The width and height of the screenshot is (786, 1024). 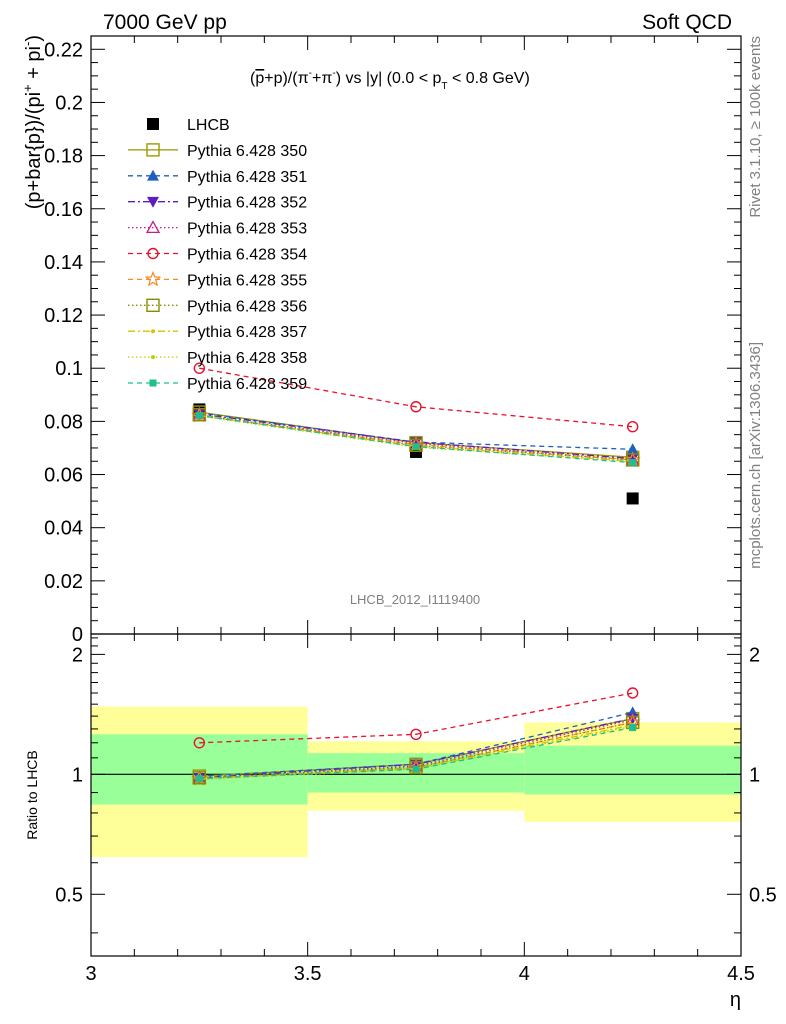 I want to click on legend-label: Pythia 6.428 357, so click(x=247, y=332).